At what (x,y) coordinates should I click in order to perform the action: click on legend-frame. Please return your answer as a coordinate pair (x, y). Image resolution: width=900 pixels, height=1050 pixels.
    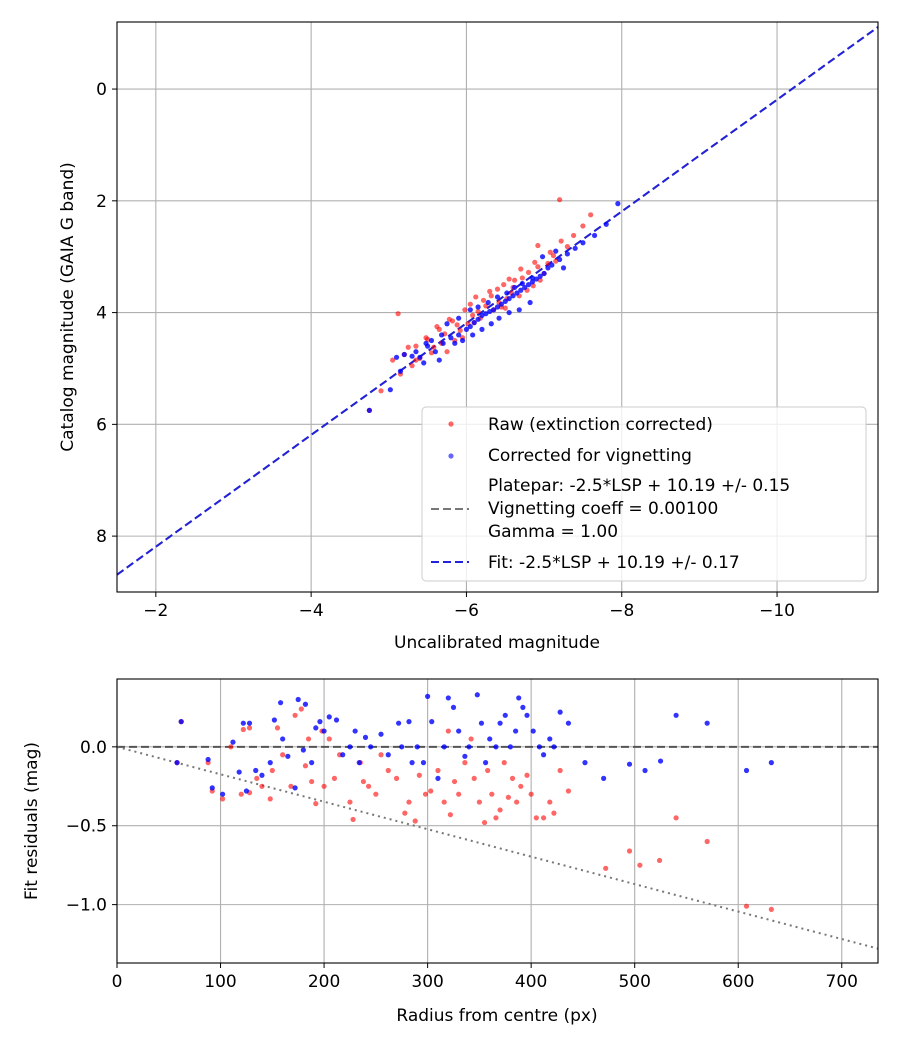
    Looking at the image, I should click on (644, 494).